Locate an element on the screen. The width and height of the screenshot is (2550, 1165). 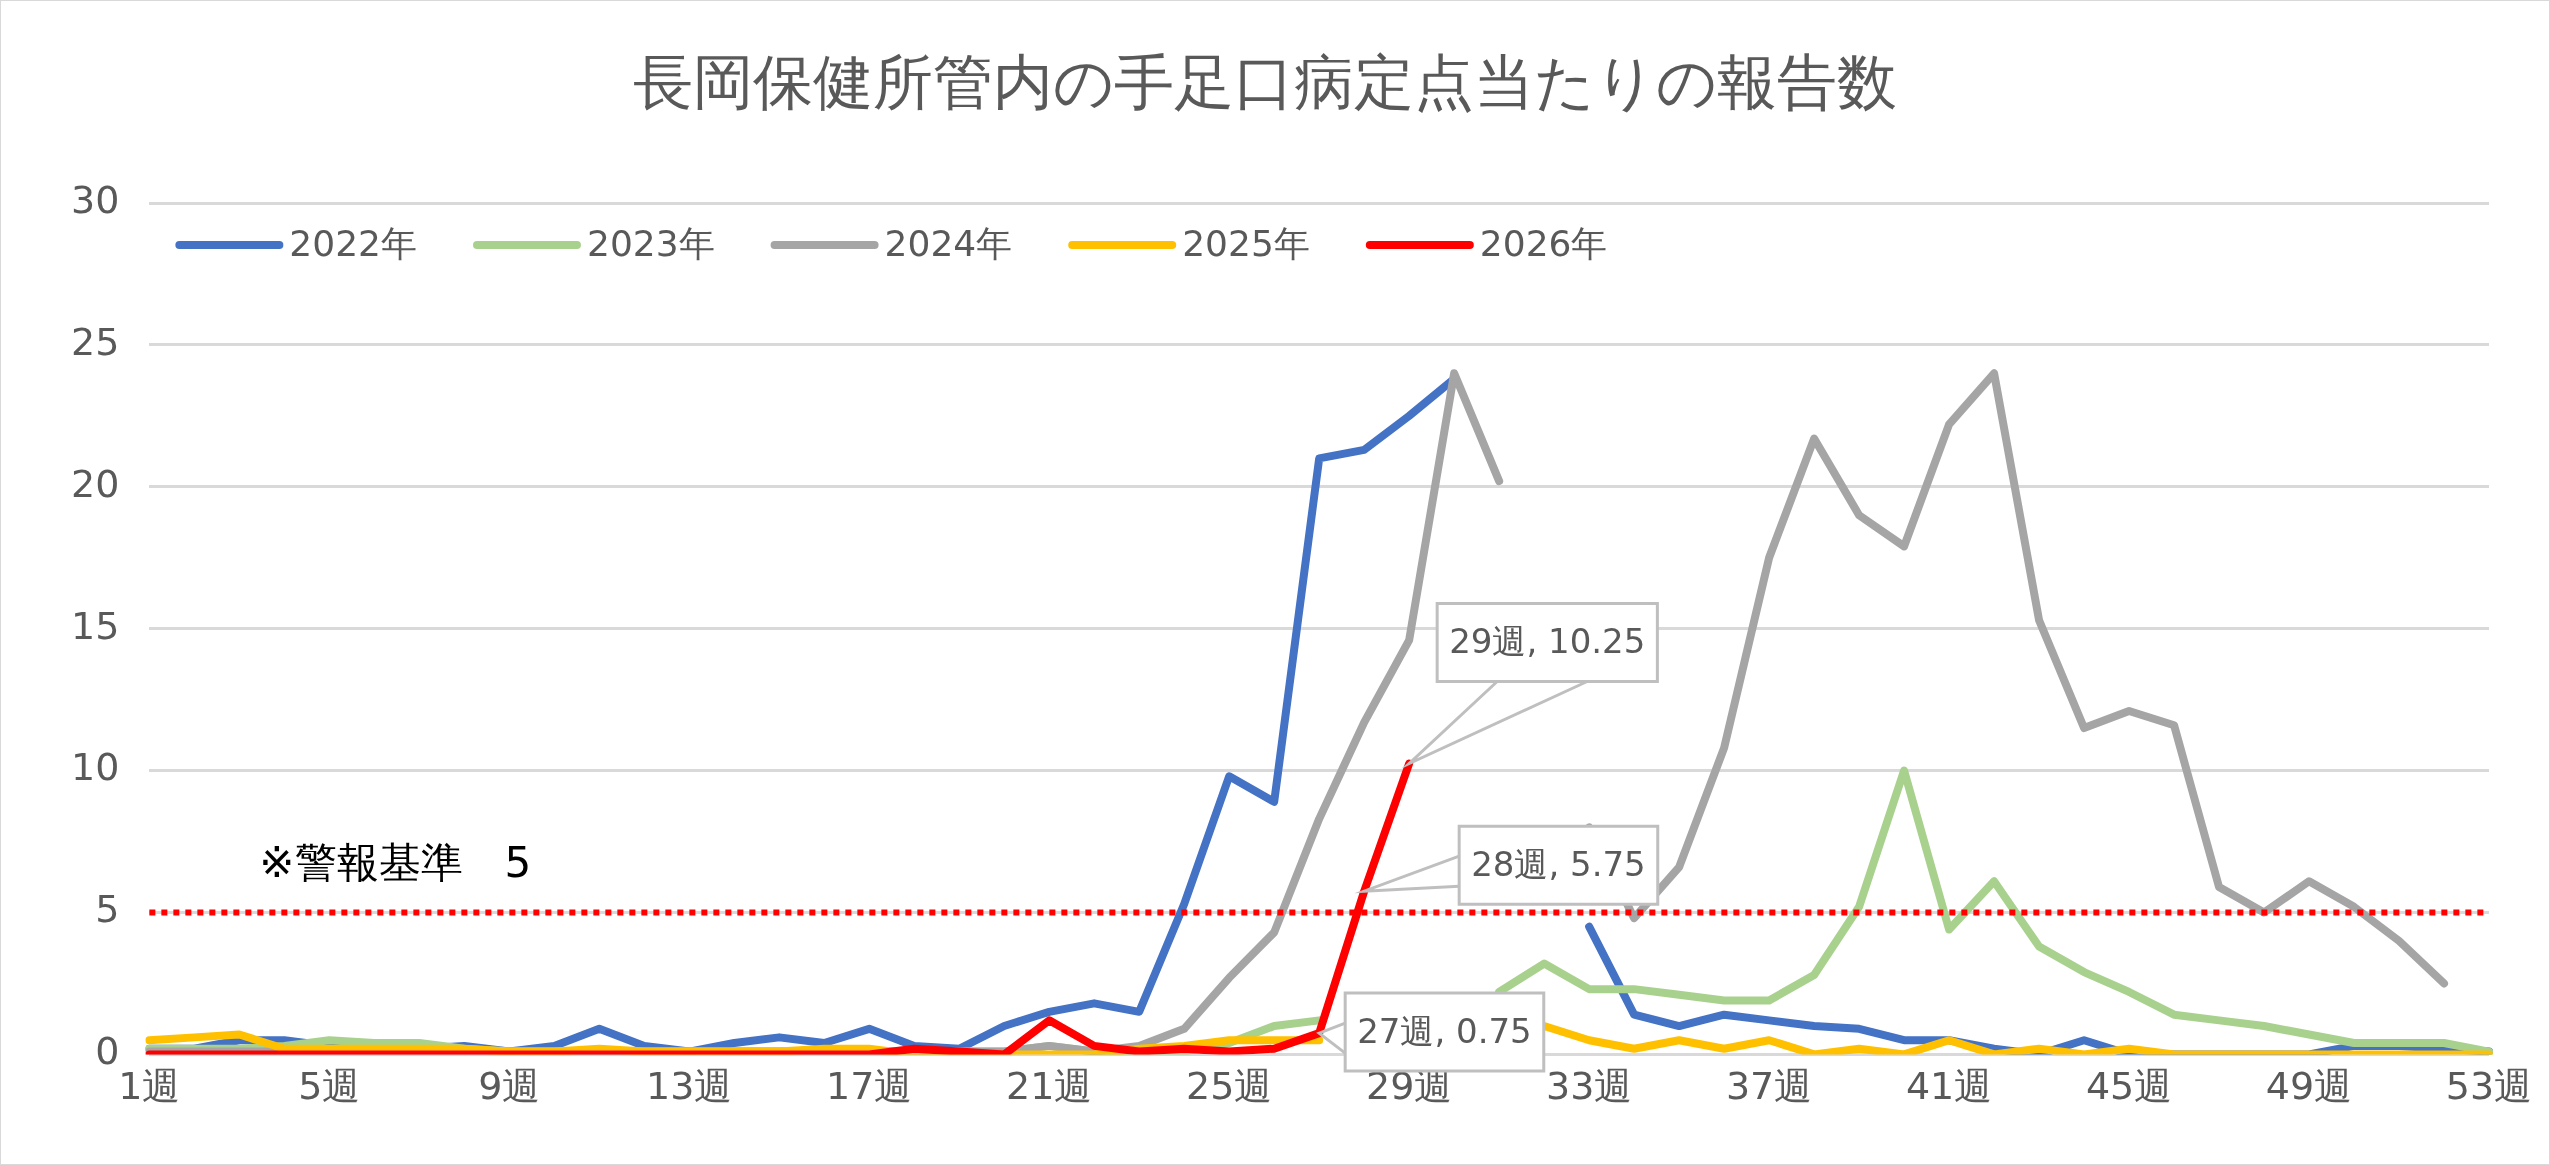
chart-title: 長岡保健所管内の手足口病定点当たりの報告数 is located at coordinates (1265, 81).